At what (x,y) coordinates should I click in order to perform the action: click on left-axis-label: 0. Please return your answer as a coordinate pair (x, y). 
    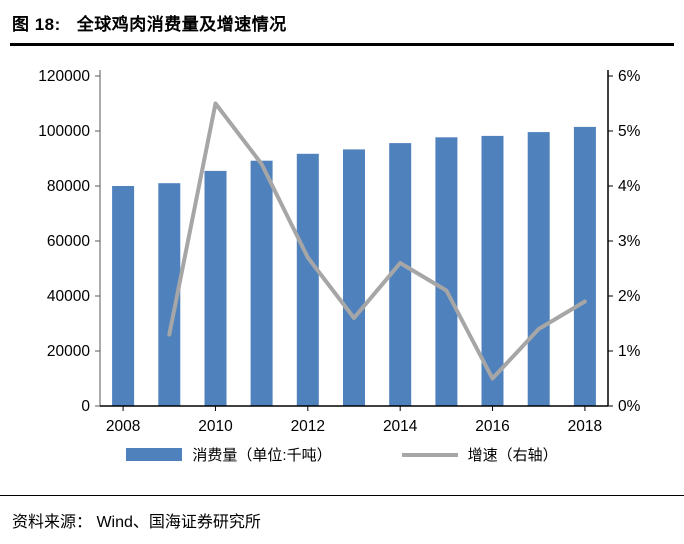
    Looking at the image, I should click on (85, 406).